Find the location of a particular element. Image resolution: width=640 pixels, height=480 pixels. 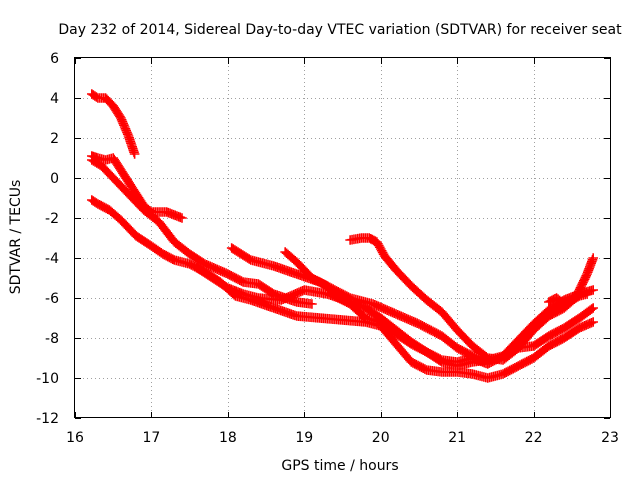

y-tick-label: 6 is located at coordinates (54, 59).